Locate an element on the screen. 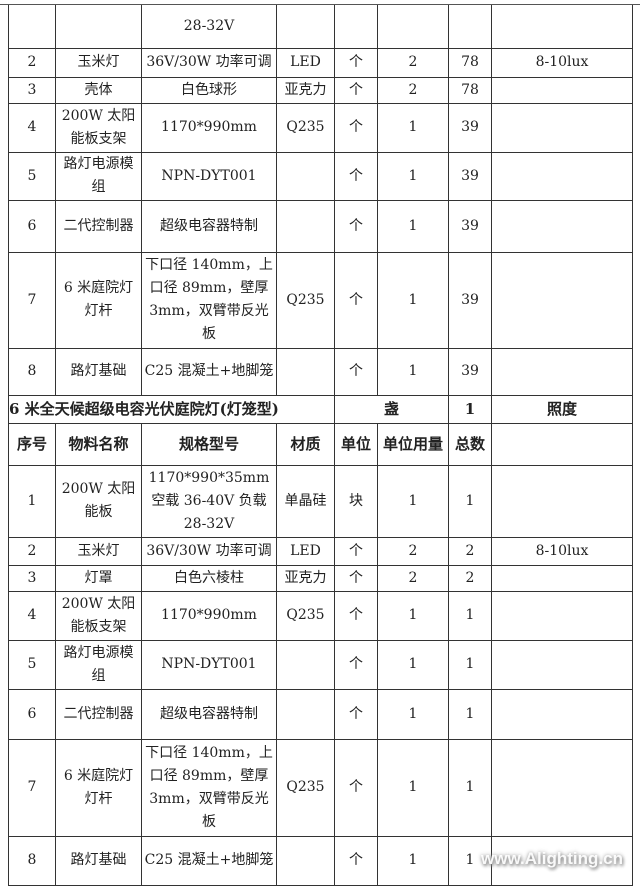  cell-spec: NPN-DYT001 is located at coordinates (209, 176).